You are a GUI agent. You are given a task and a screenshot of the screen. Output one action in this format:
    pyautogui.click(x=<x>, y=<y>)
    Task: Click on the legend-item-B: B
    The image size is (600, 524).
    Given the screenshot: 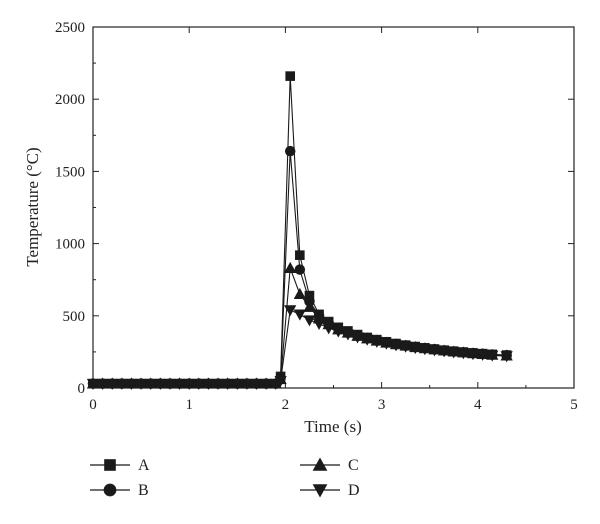 What is the action you would take?
    pyautogui.click(x=119, y=490)
    